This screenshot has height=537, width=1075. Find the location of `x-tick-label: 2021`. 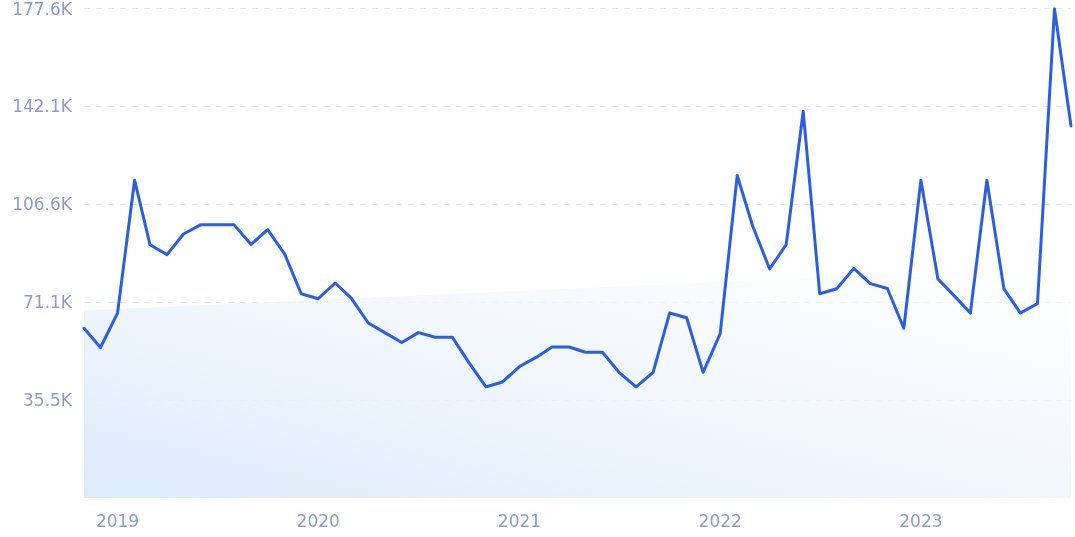

x-tick-label: 2021 is located at coordinates (519, 520).